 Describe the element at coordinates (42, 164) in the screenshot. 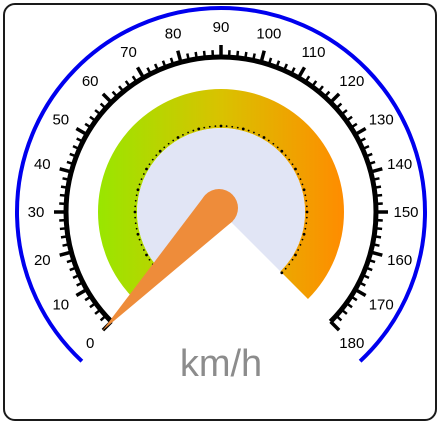

I see `tick-label: 40` at that location.